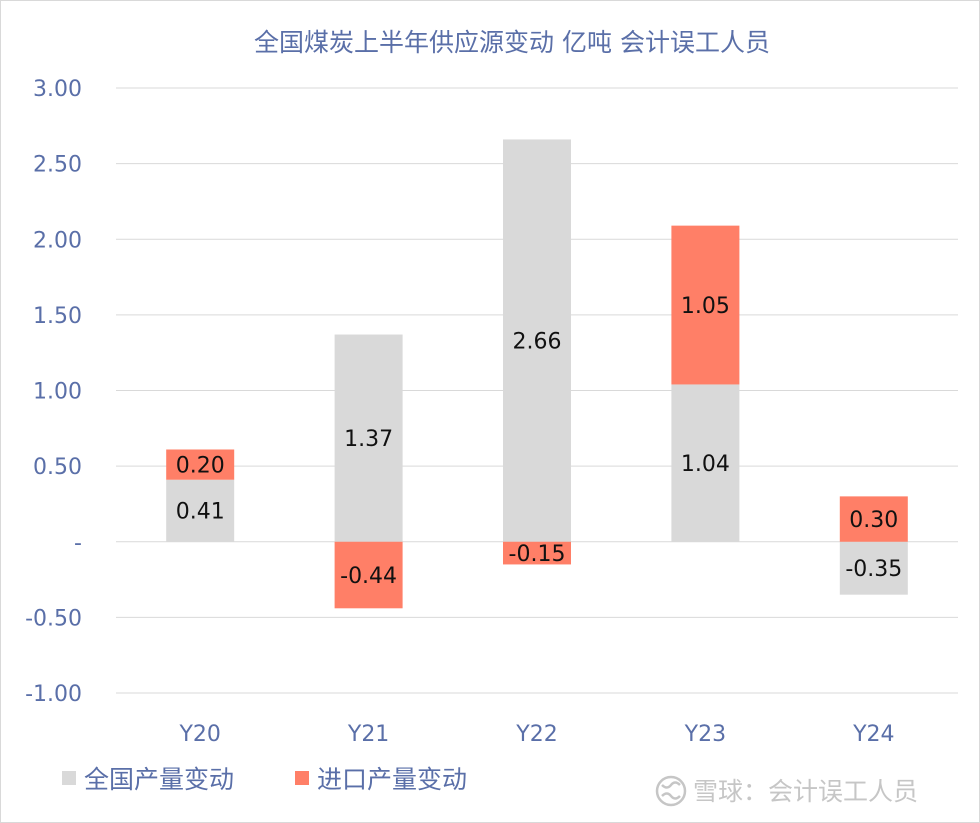  I want to click on data-label-import-y21: -0.44, so click(368, 576).